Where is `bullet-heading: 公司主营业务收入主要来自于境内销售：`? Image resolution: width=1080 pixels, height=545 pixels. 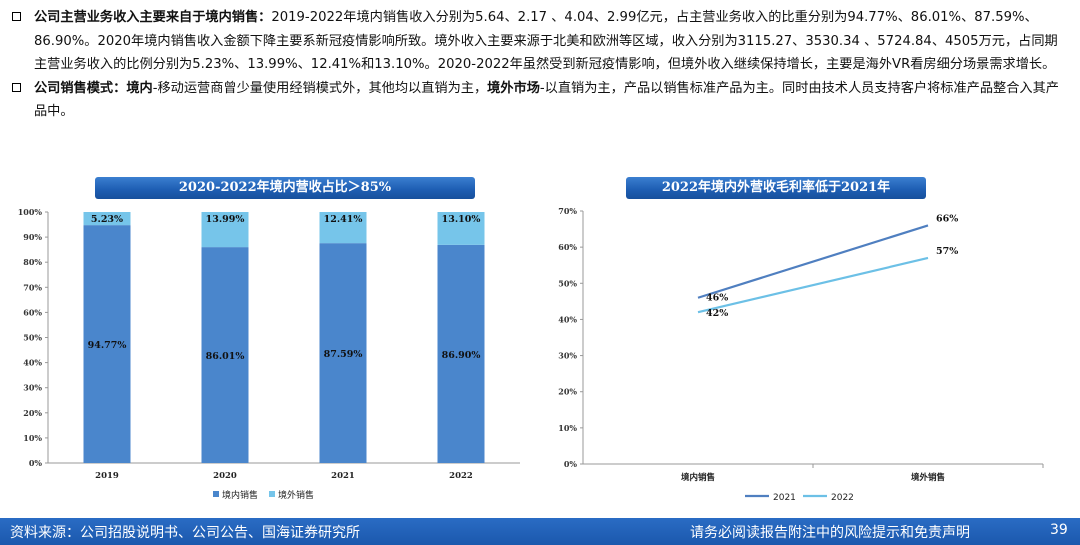 bullet-heading: 公司主营业务收入主要来自于境内销售： is located at coordinates (153, 17).